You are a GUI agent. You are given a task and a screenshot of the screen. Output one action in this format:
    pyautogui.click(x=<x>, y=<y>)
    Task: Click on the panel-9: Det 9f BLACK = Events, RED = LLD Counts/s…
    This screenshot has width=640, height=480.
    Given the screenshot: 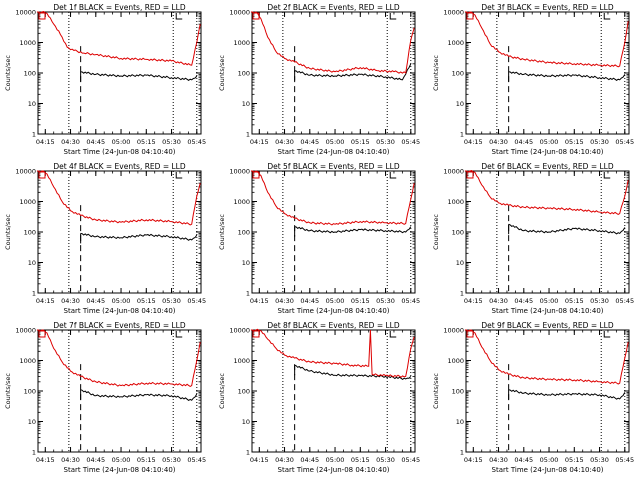 What is the action you would take?
    pyautogui.click(x=533, y=397)
    